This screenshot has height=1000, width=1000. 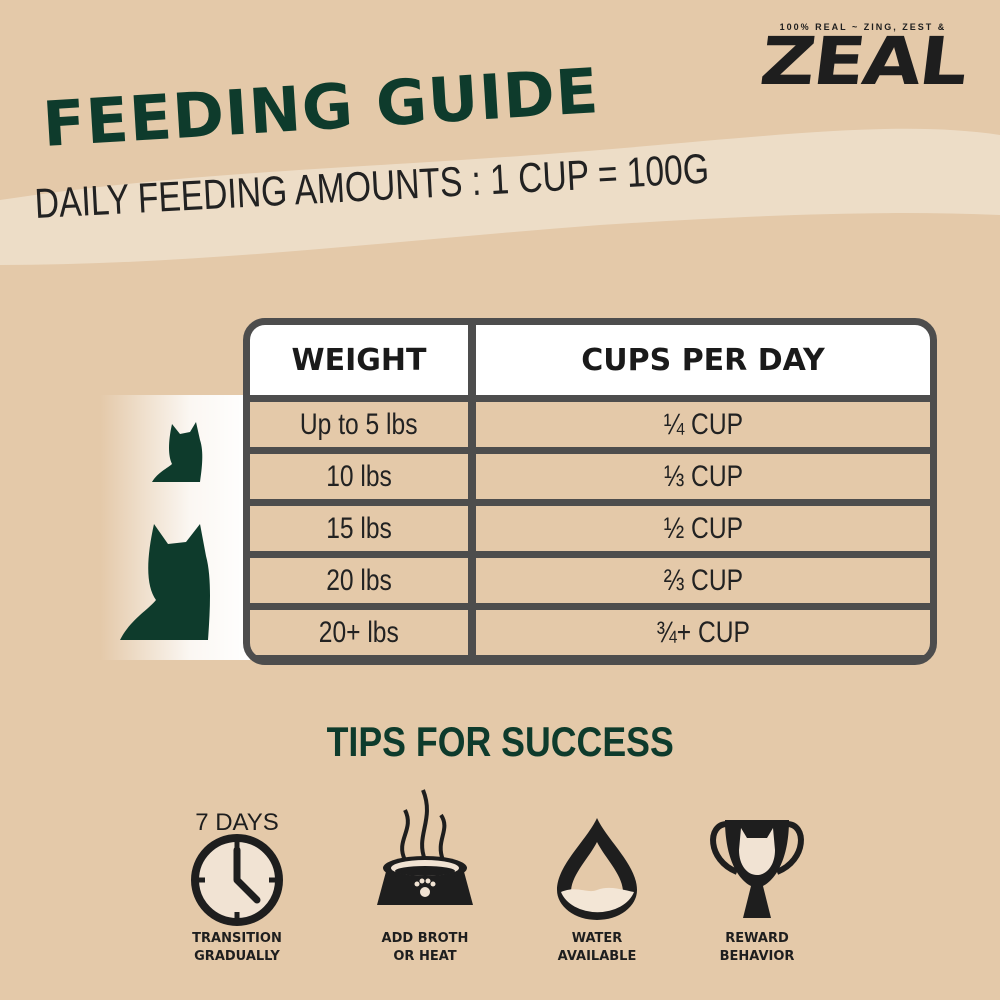 I want to click on table-row: 20 lbs ⅔ CUP, so click(x=590, y=580).